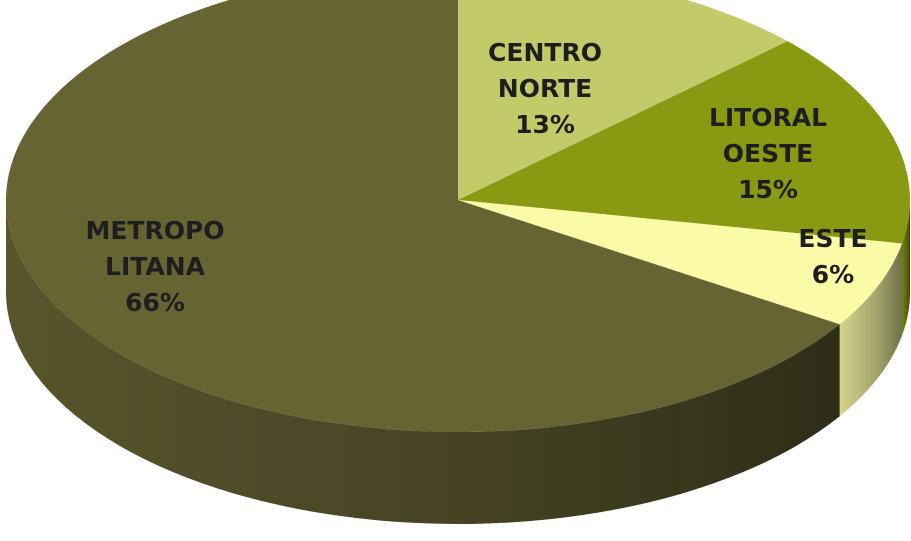 This screenshot has width=911, height=541. Describe the element at coordinates (155, 302) in the screenshot. I see `slice-value-label: 66%` at that location.